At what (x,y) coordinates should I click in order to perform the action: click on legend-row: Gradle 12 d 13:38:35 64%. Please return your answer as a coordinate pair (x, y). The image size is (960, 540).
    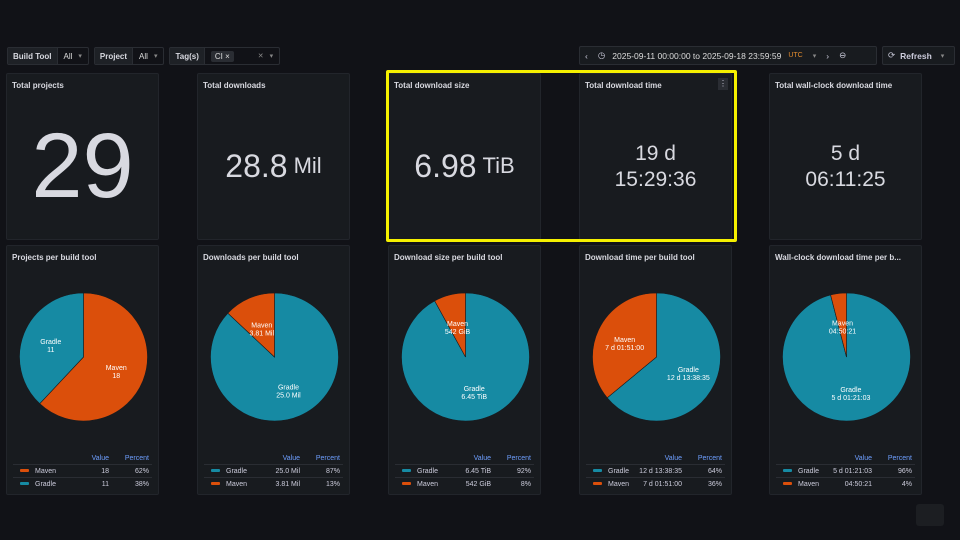
    Looking at the image, I should click on (655, 471).